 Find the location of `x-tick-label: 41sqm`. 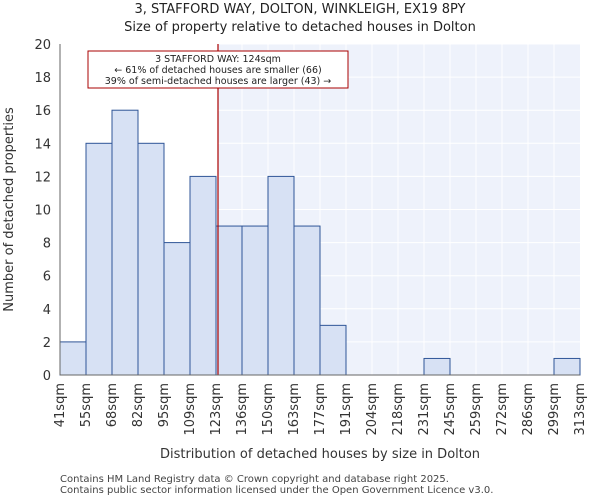

x-tick-label: 41sqm is located at coordinates (60, 405).